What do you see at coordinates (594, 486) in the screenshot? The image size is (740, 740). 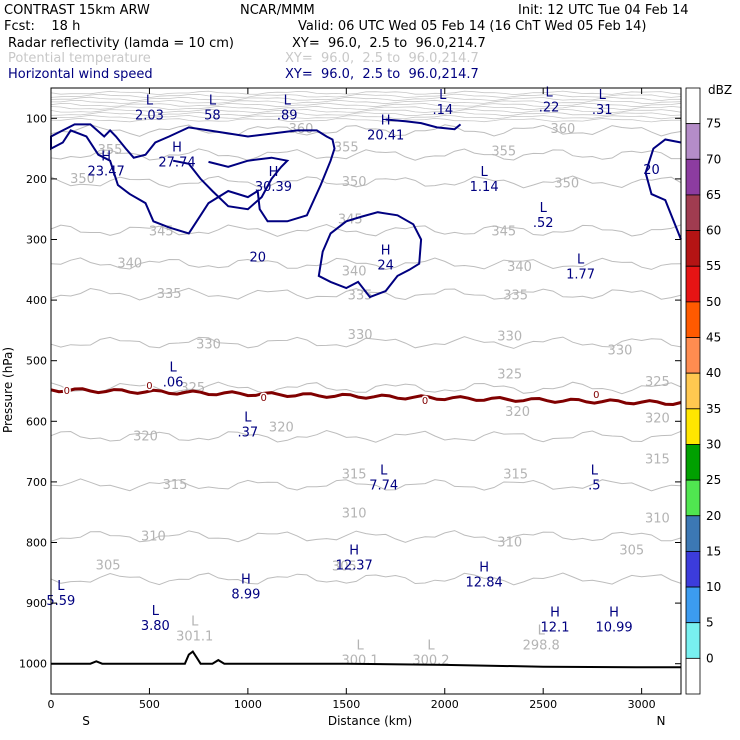 I see `wind-extremum-value: .5` at bounding box center [594, 486].